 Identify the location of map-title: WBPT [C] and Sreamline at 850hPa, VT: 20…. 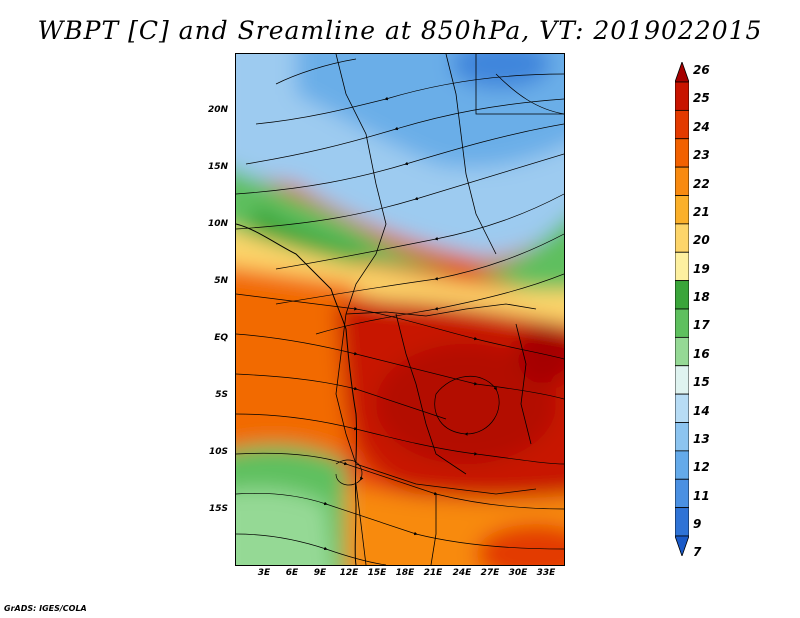
(400, 30).